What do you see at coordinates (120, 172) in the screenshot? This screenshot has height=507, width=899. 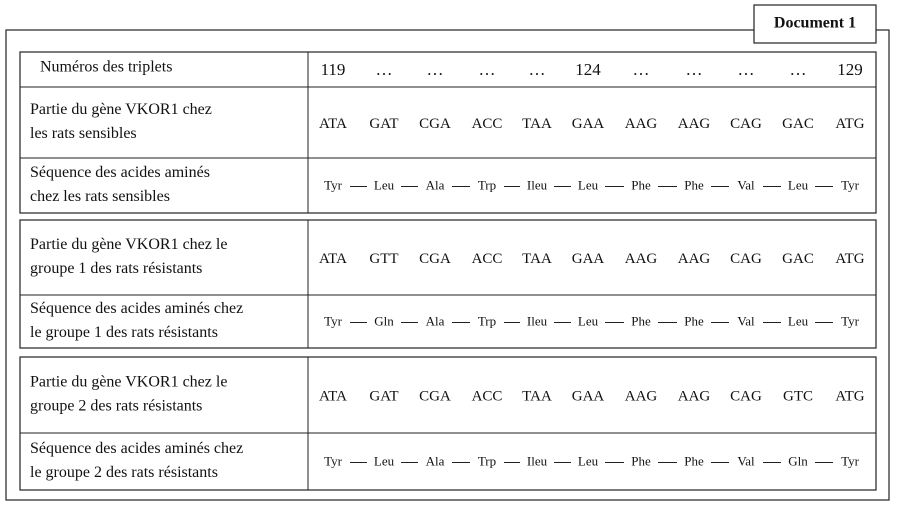 I see `row-label: Séquence des acides aminés` at bounding box center [120, 172].